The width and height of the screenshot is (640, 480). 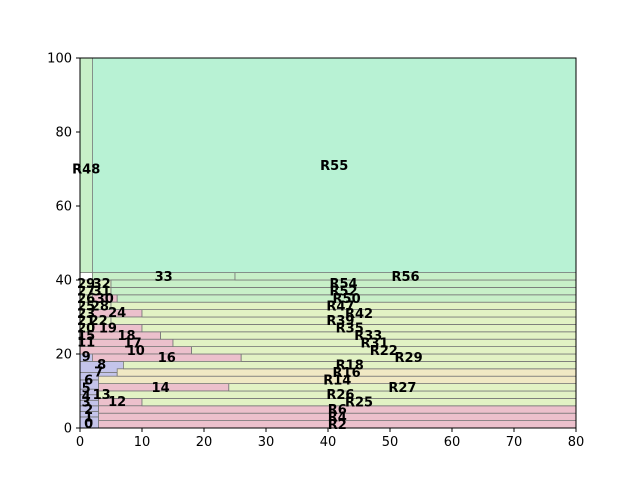 What do you see at coordinates (108, 329) in the screenshot?
I see `rect-label-19: 19` at bounding box center [108, 329].